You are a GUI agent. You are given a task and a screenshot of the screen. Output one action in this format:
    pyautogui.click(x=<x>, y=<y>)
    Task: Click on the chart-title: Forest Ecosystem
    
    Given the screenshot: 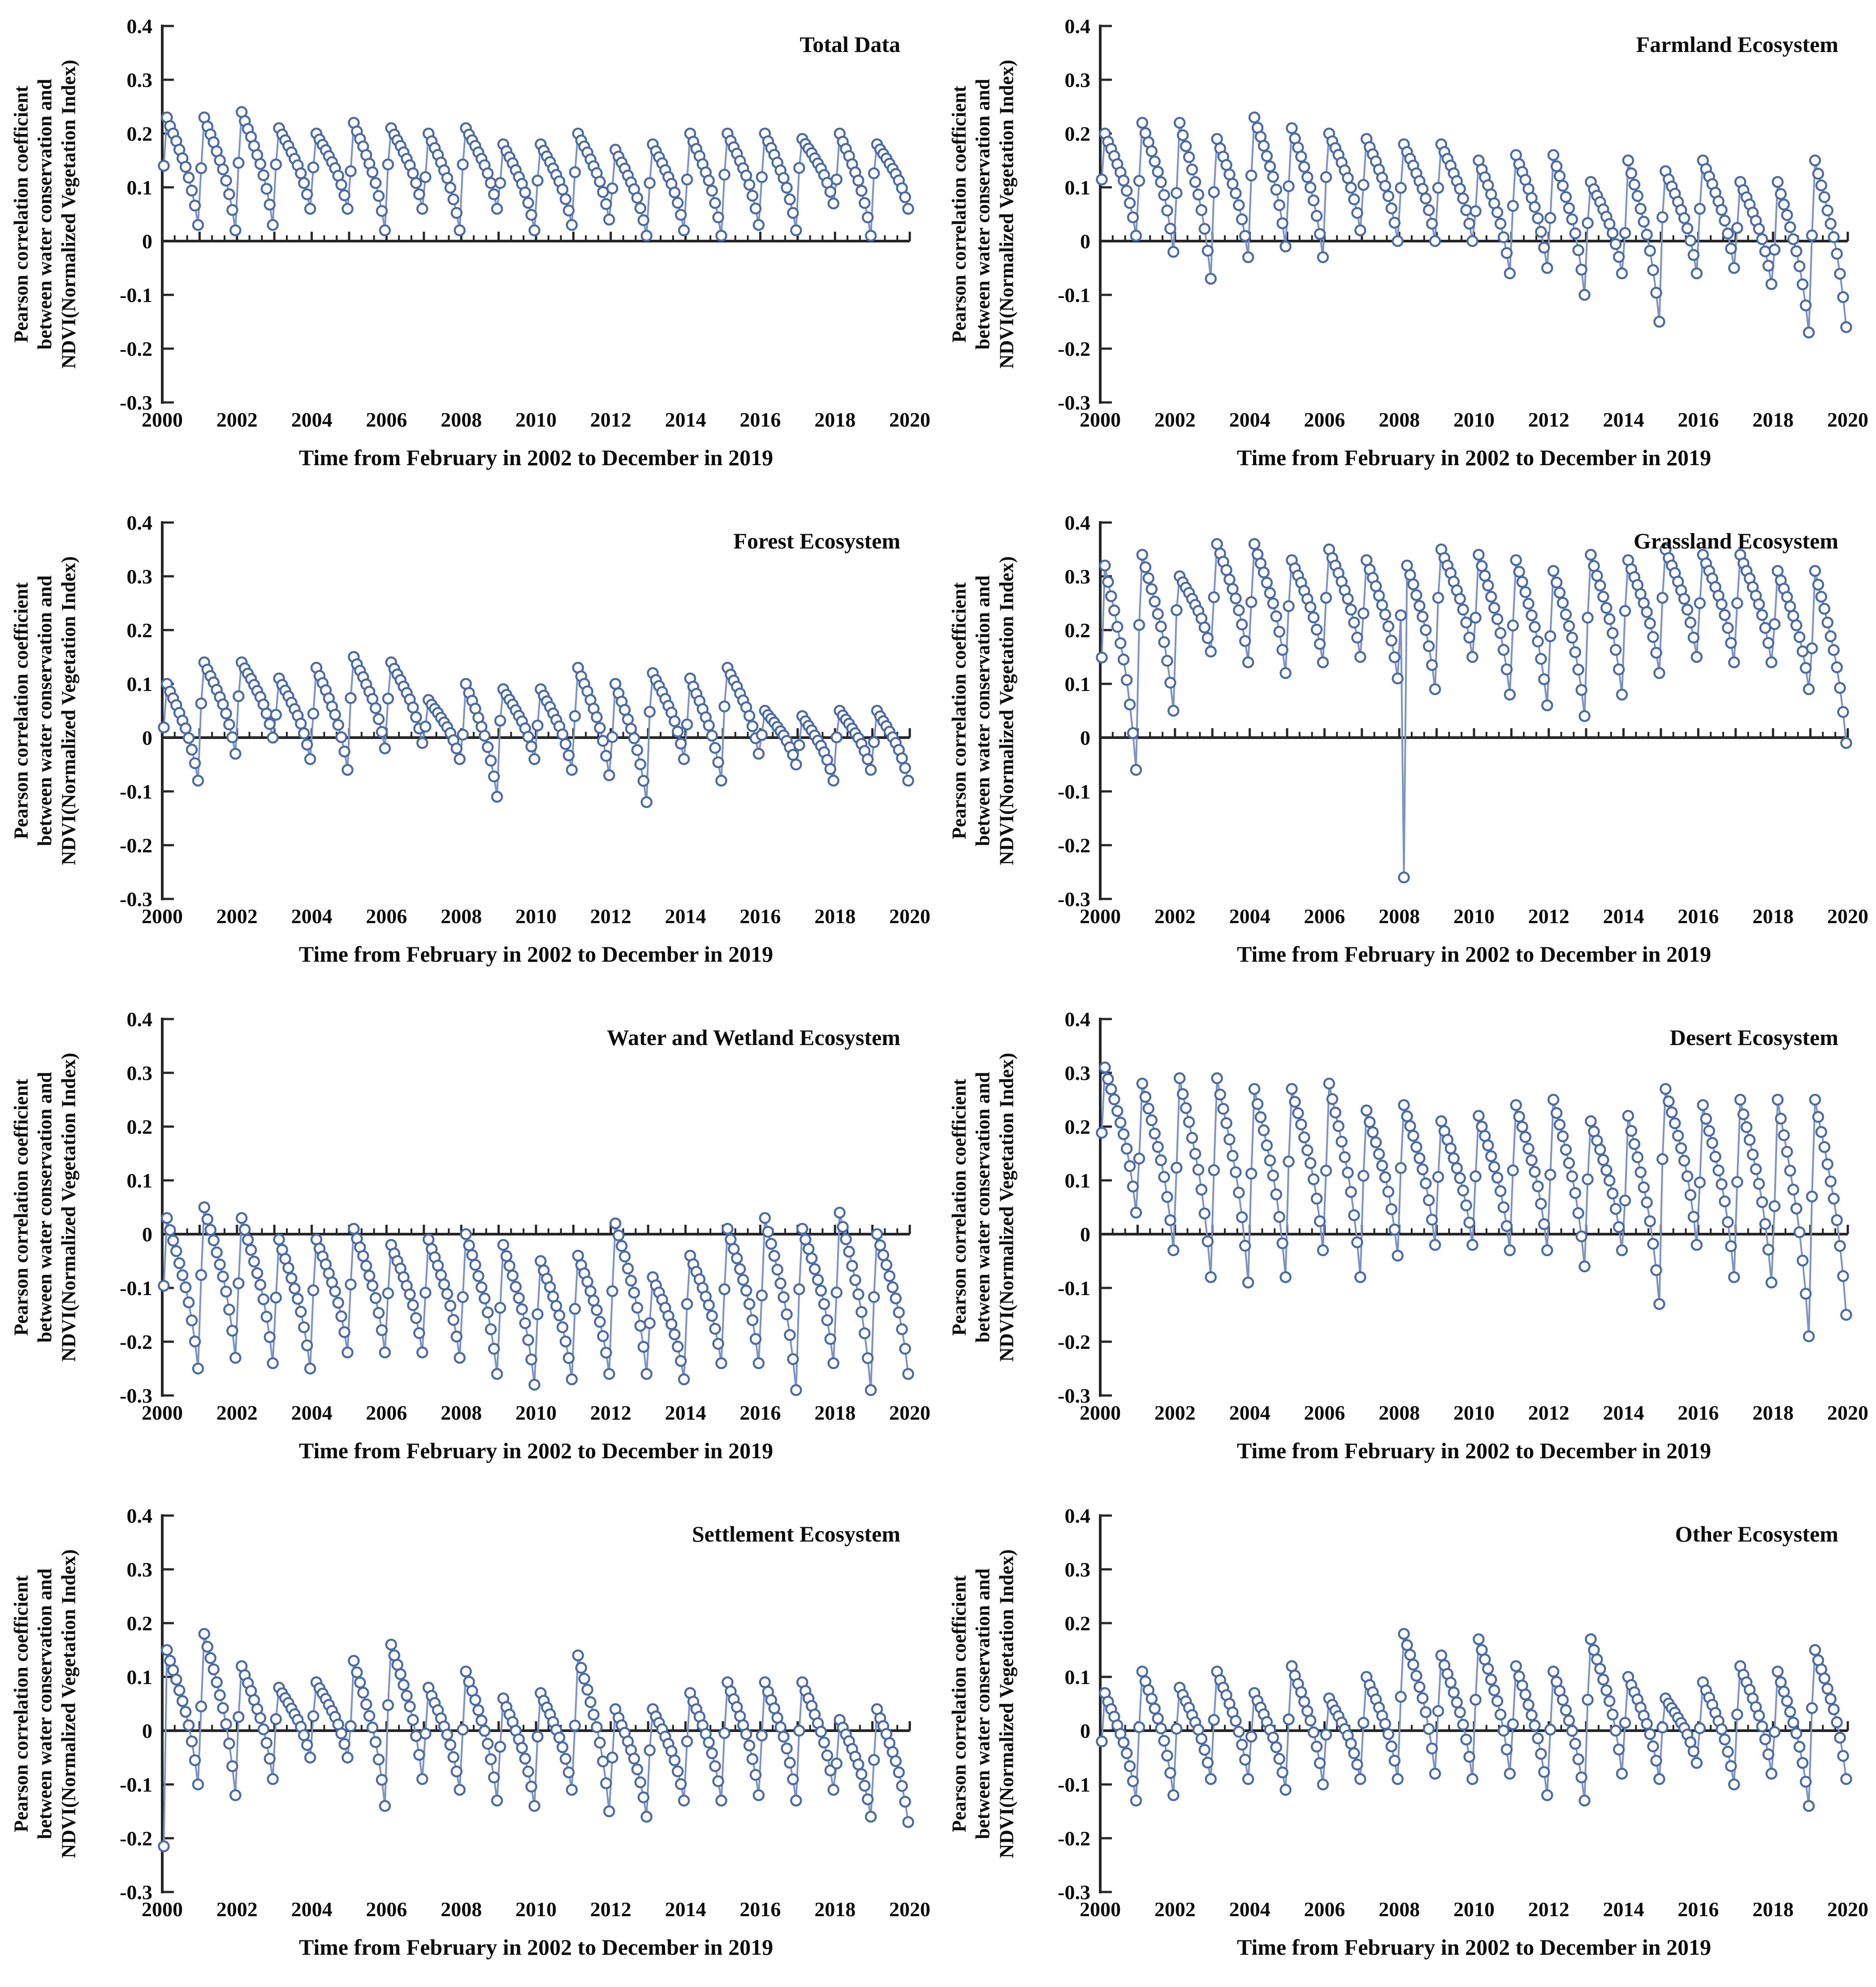 What is the action you would take?
    pyautogui.click(x=816, y=541)
    